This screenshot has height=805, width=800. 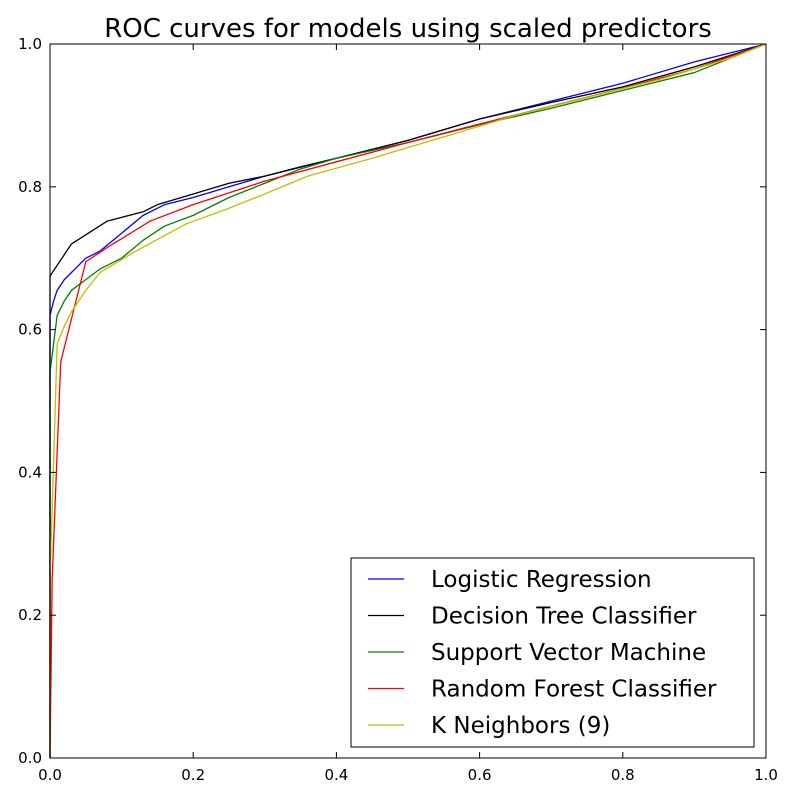 What do you see at coordinates (568, 653) in the screenshot?
I see `legend-label-2: Support Vector Machine` at bounding box center [568, 653].